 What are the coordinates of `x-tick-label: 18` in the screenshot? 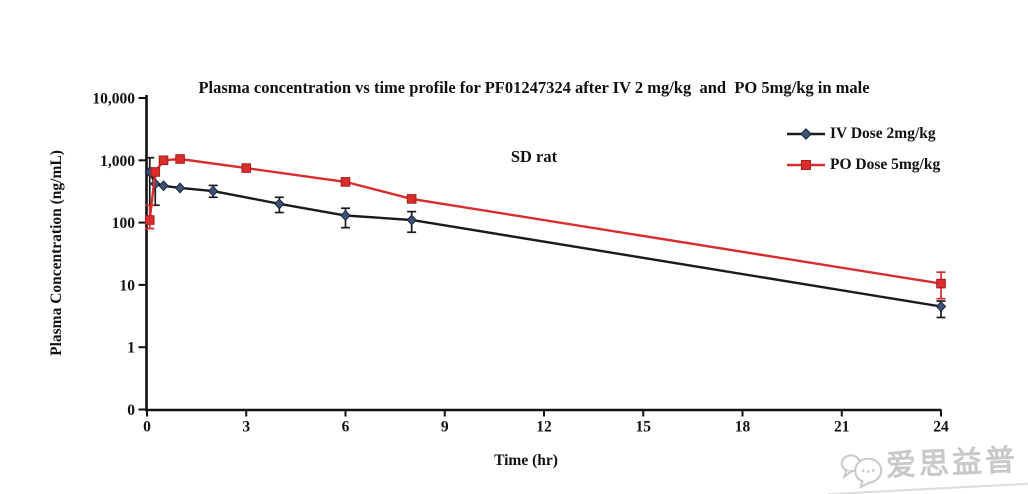 It's located at (743, 427).